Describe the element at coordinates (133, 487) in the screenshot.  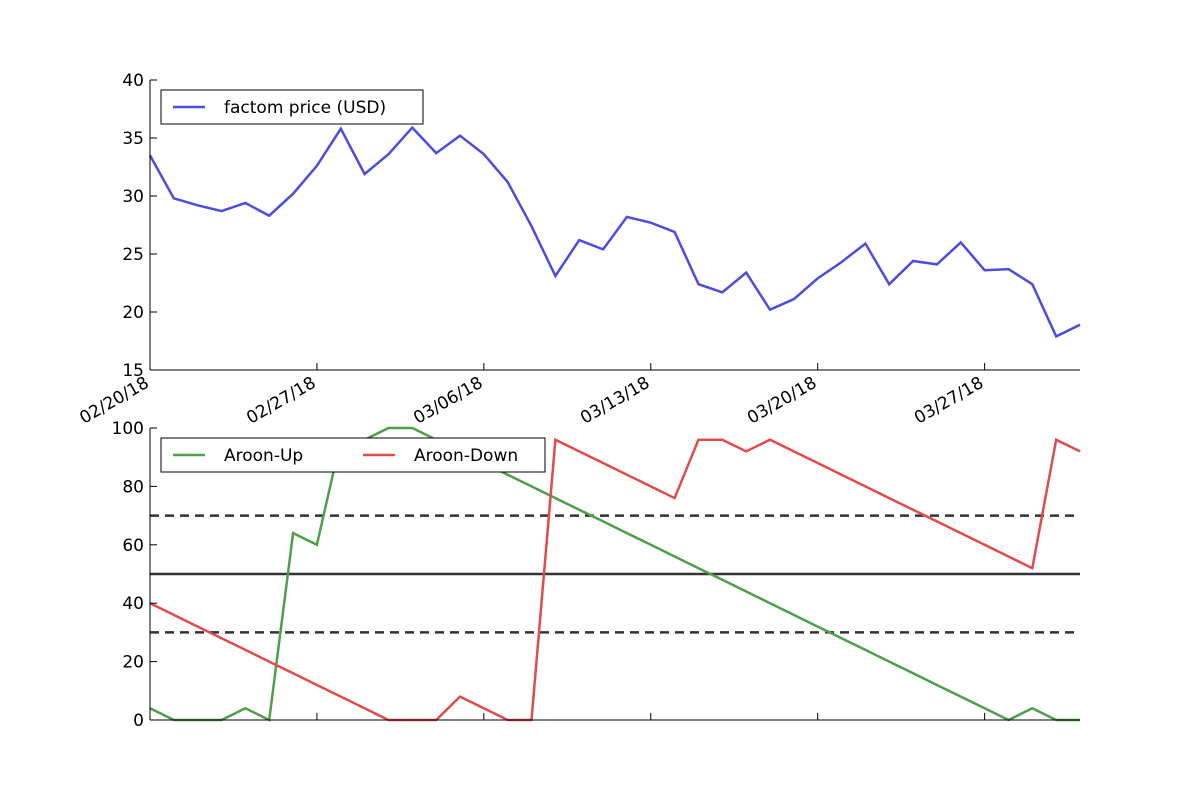
I see `y-tick-label-1-4: 80` at that location.